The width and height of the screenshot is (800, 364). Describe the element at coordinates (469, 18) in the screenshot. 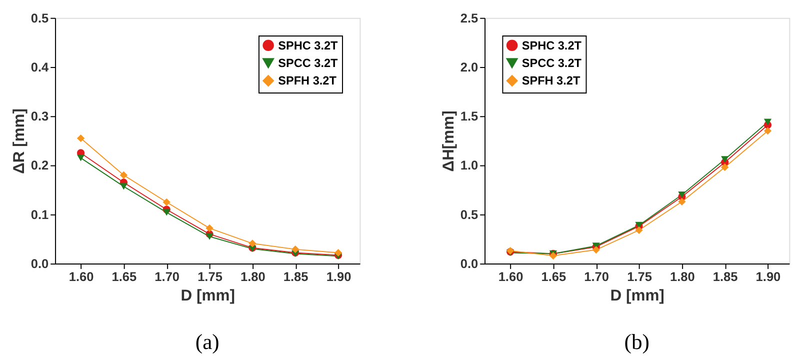

I see `y-tick-label: 2.5` at that location.